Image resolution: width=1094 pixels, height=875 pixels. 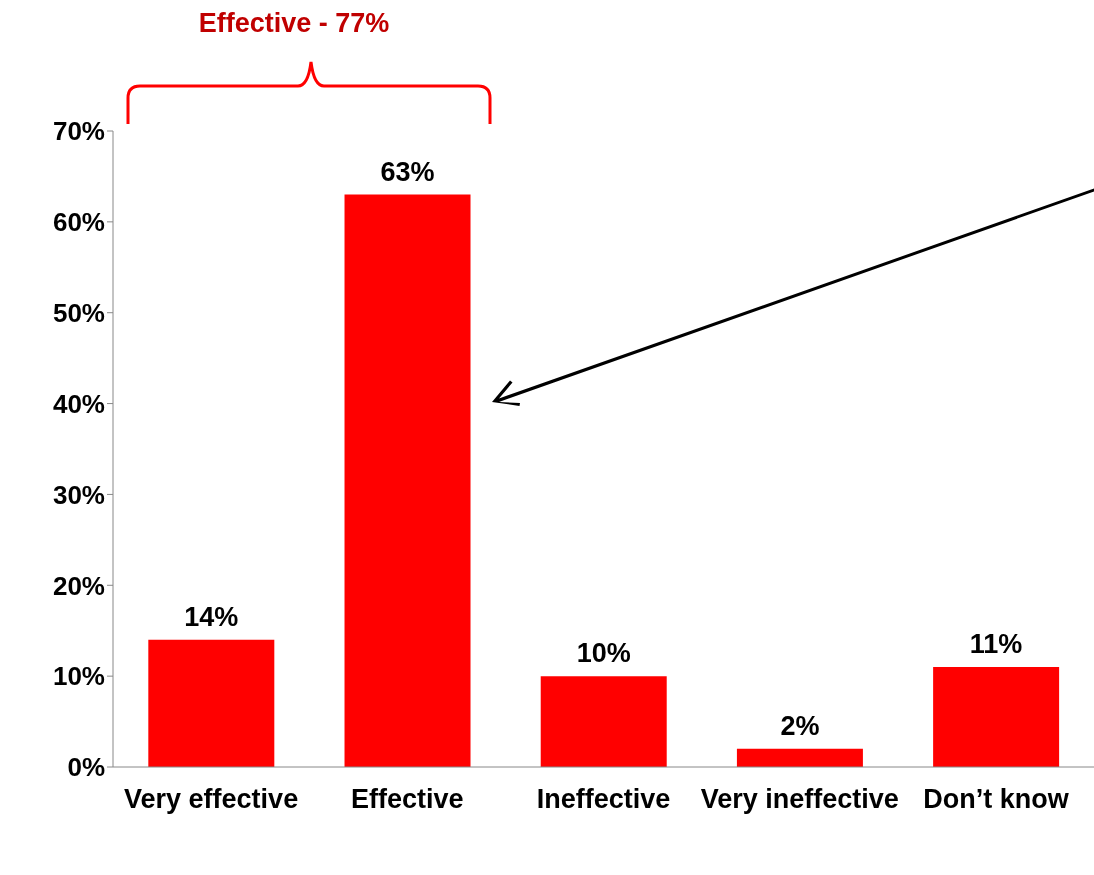 What do you see at coordinates (211, 799) in the screenshot?
I see `x-tick-label: Very effective` at bounding box center [211, 799].